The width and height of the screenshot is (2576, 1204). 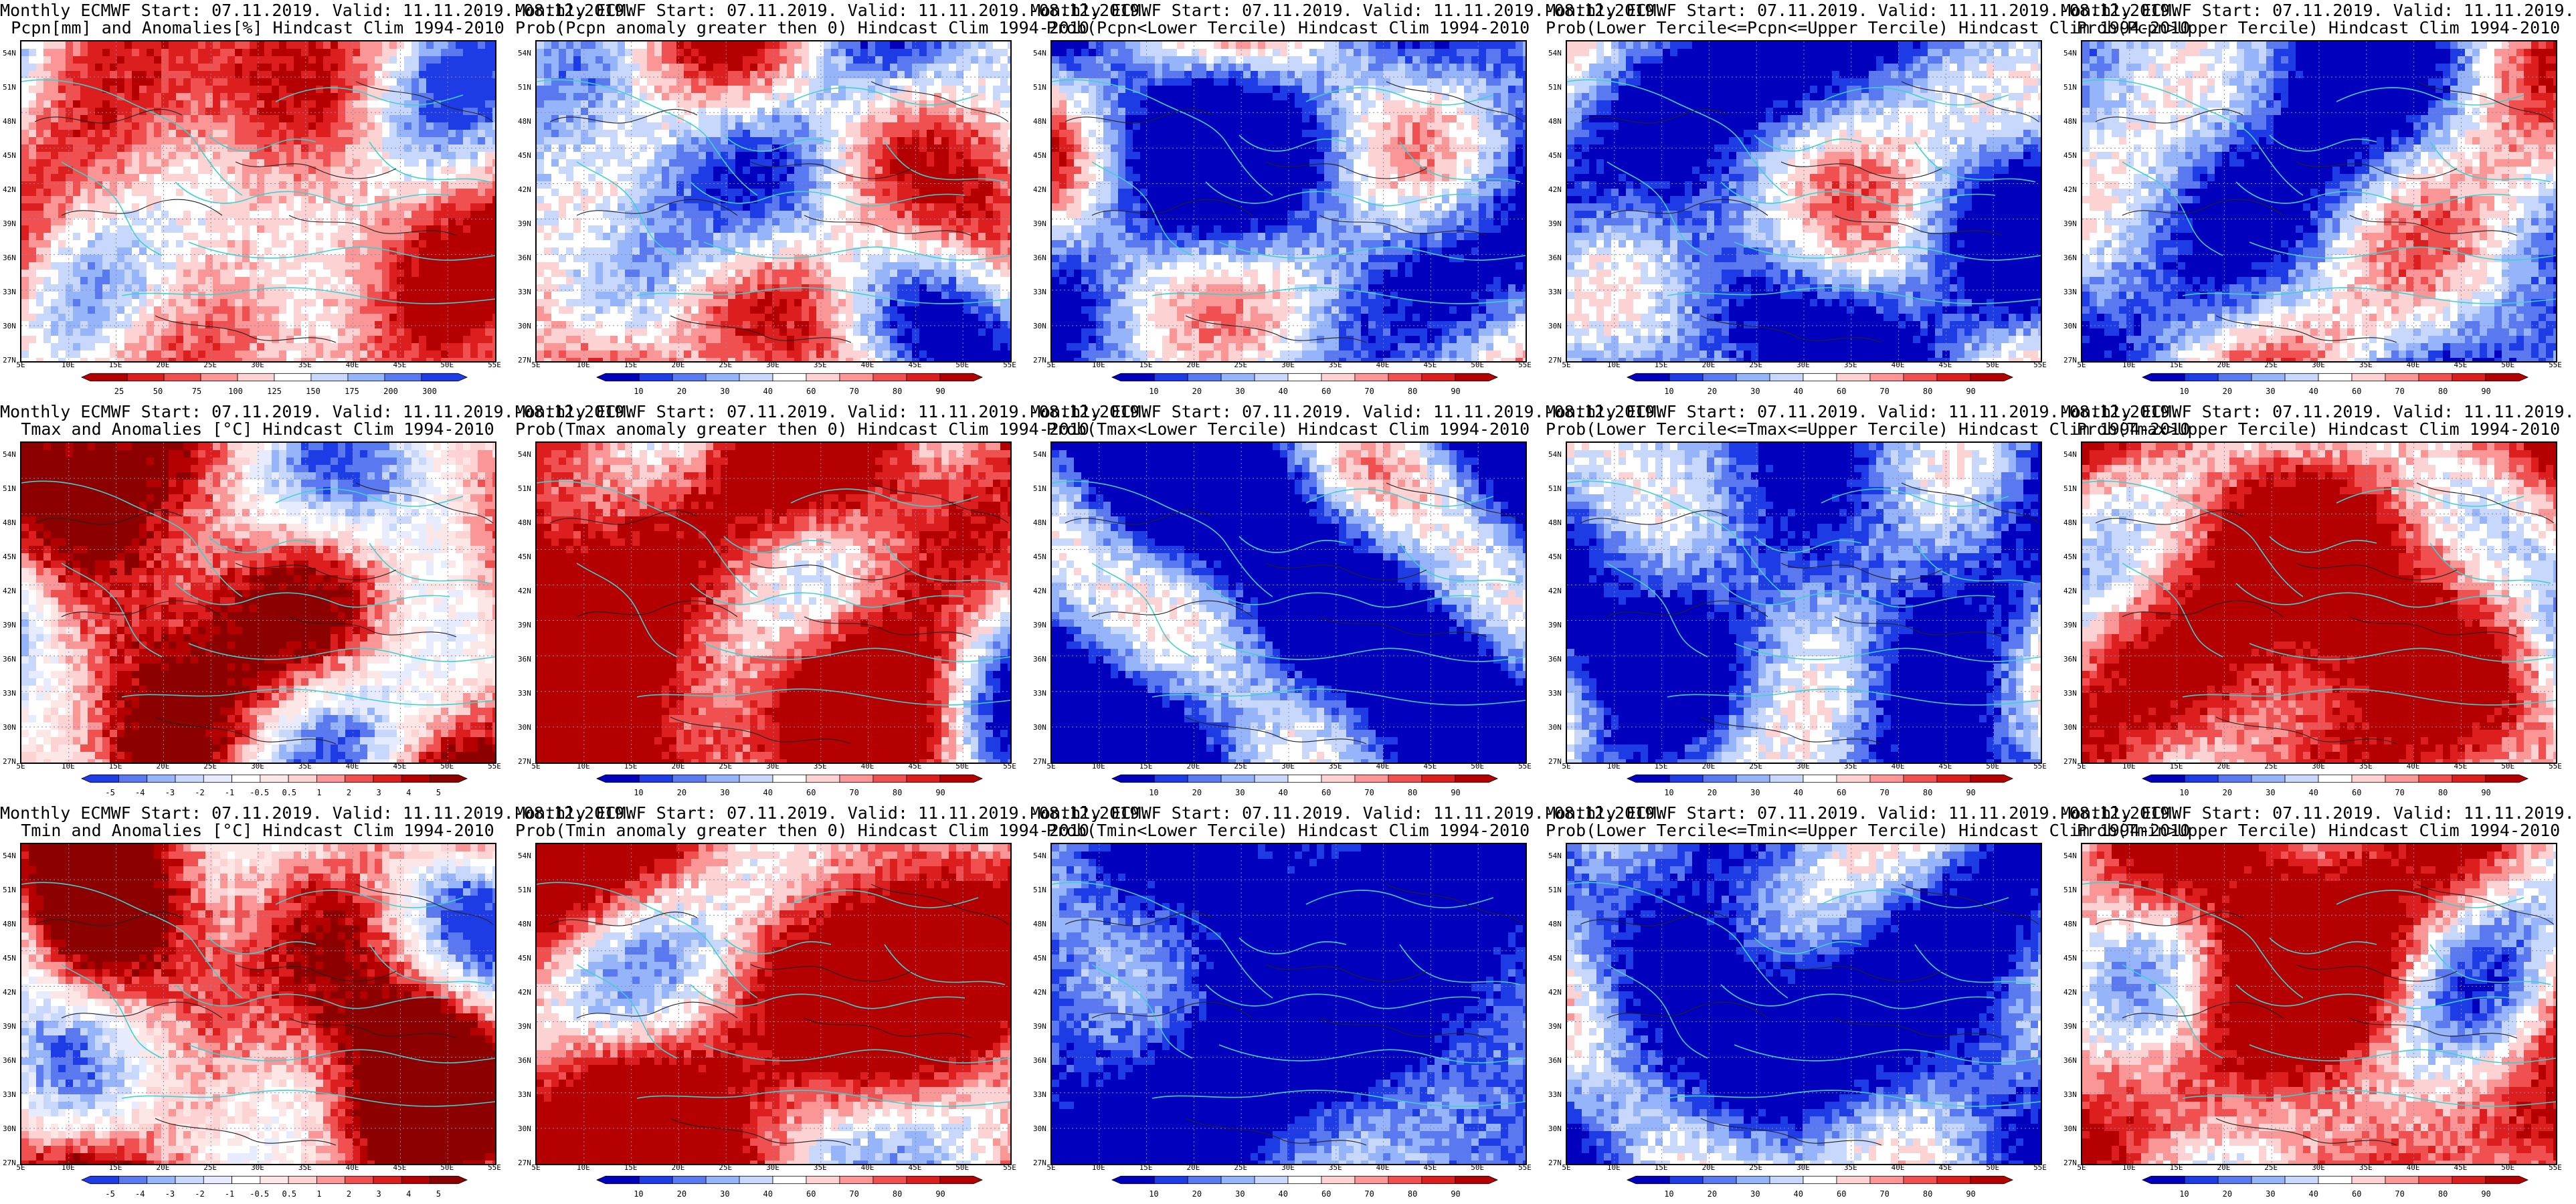 I want to click on map-field, so click(x=773, y=603).